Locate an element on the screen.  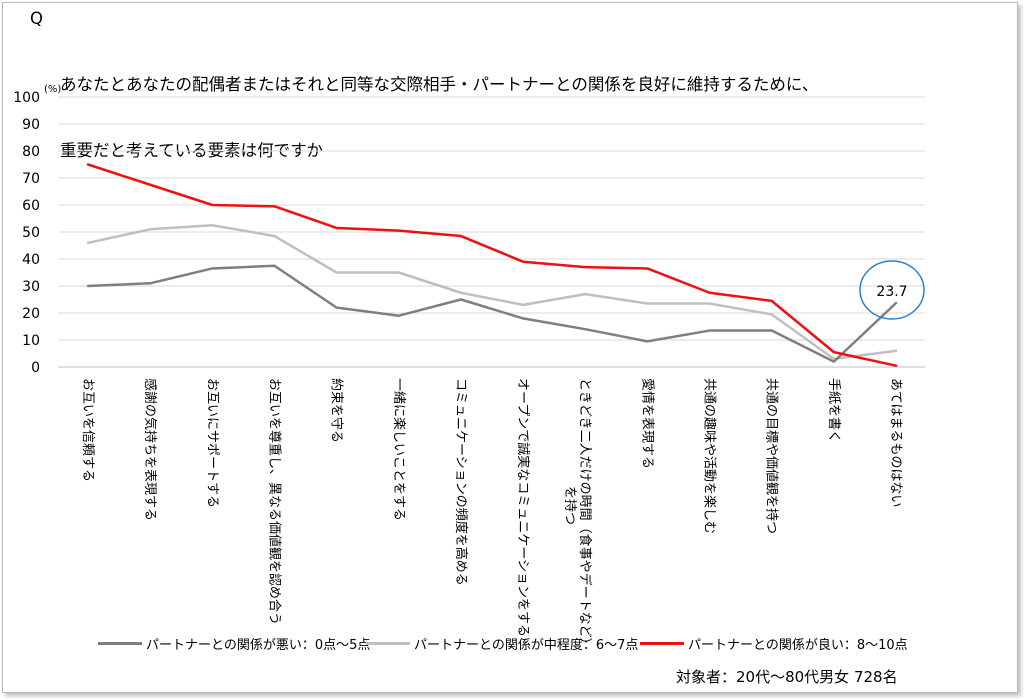
x-tick-label-11: 共通の目標や価値観を持つ is located at coordinates (772, 456).